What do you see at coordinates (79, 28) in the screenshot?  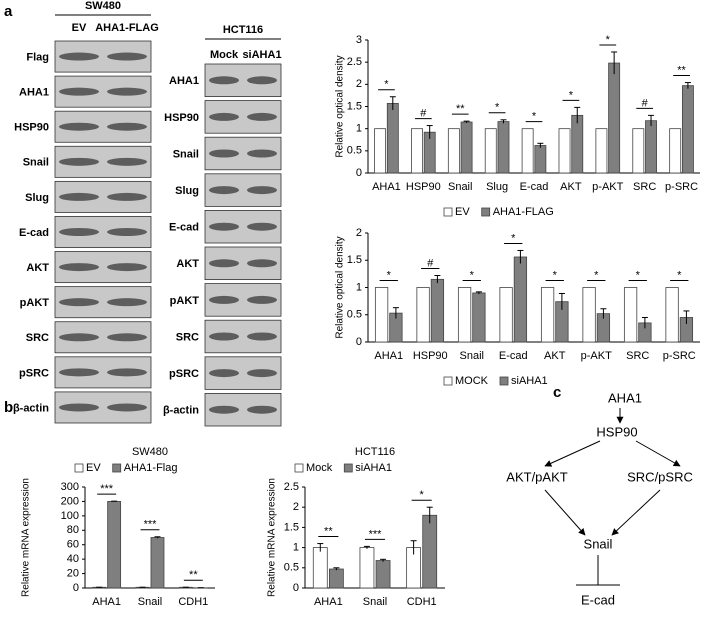 I see `lane-label: EV` at bounding box center [79, 28].